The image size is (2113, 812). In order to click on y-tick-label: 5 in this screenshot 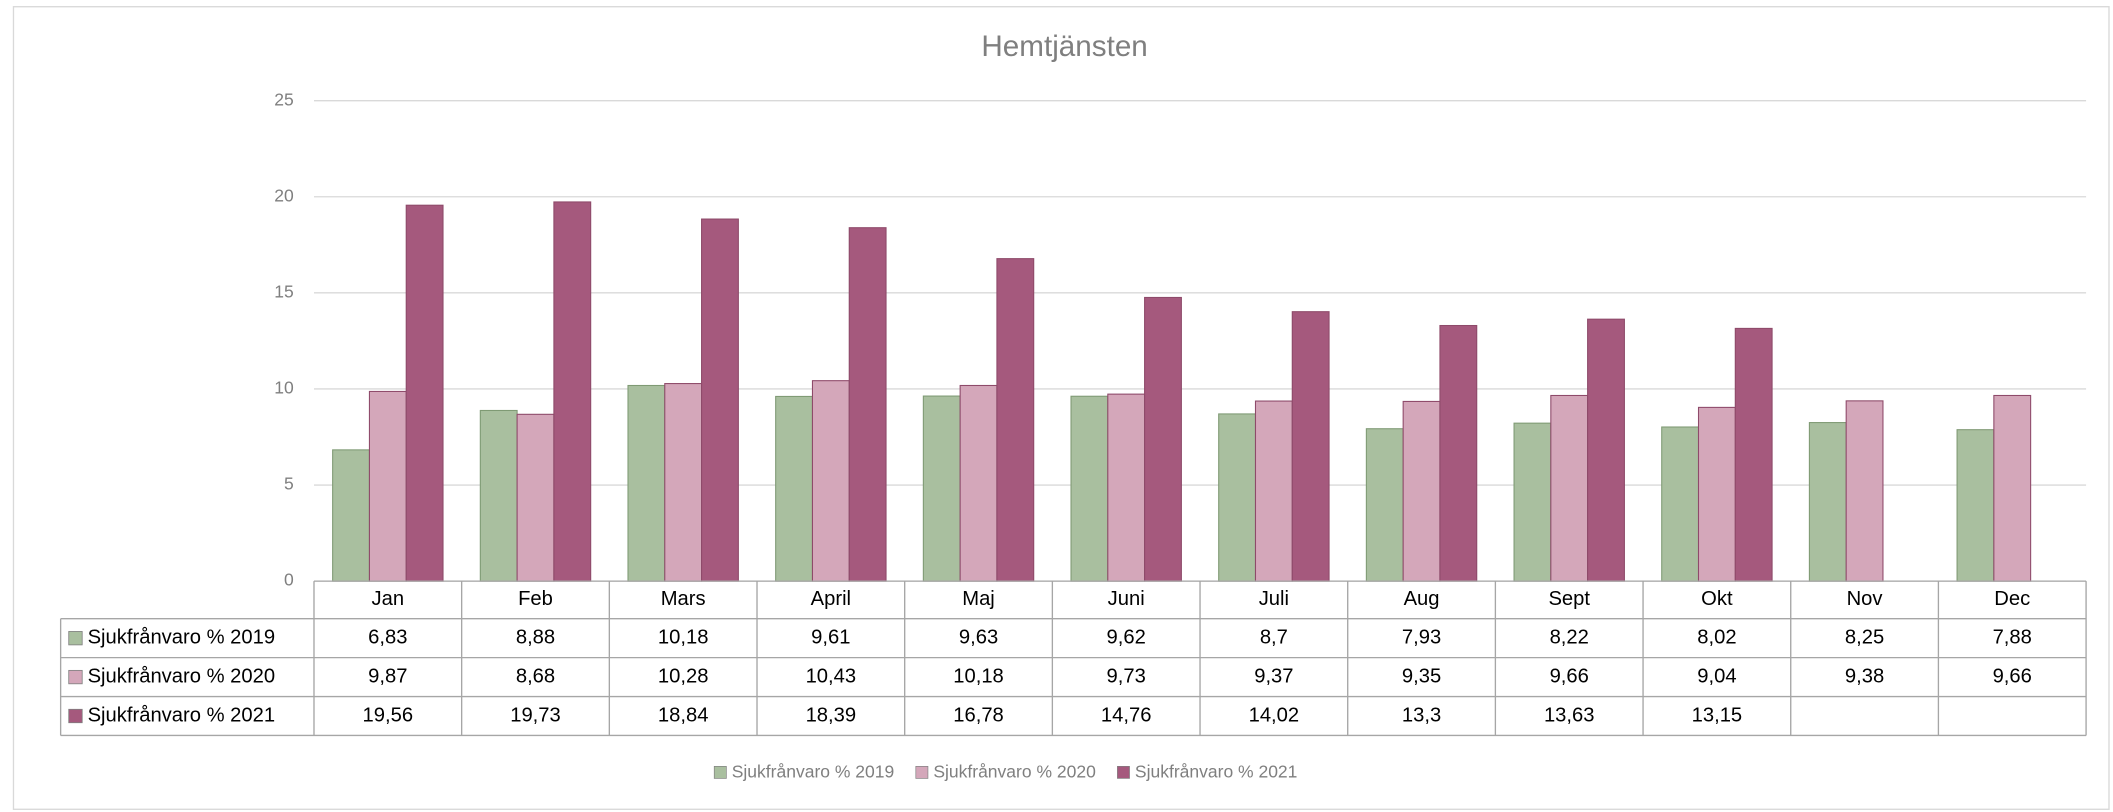, I will do `click(289, 484)`.